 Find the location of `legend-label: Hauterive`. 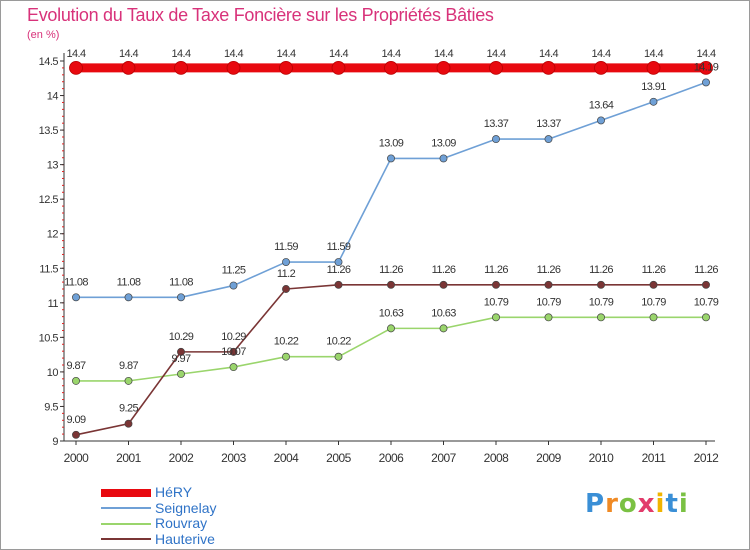

legend-label: Hauterive is located at coordinates (185, 538).